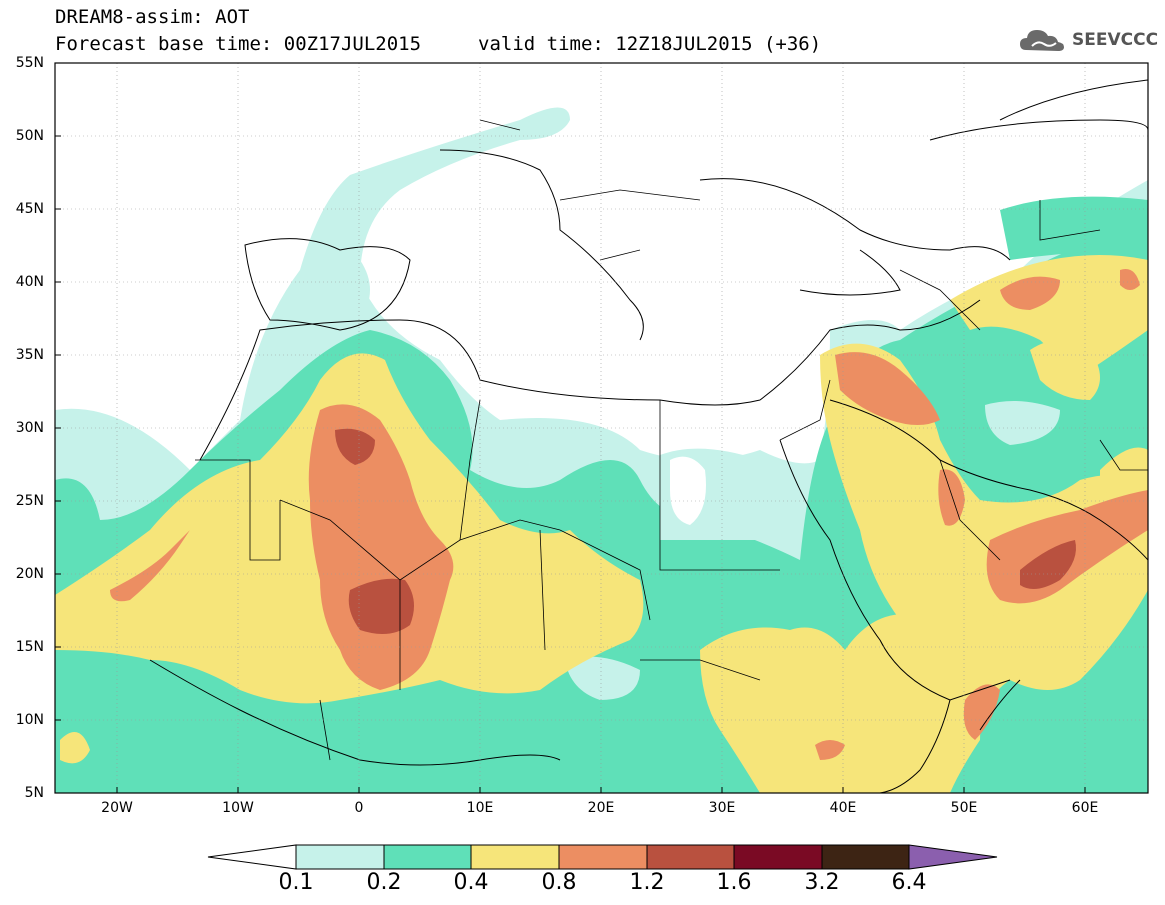 Image resolution: width=1165 pixels, height=905 pixels. I want to click on lon-label: 60E, so click(1085, 808).